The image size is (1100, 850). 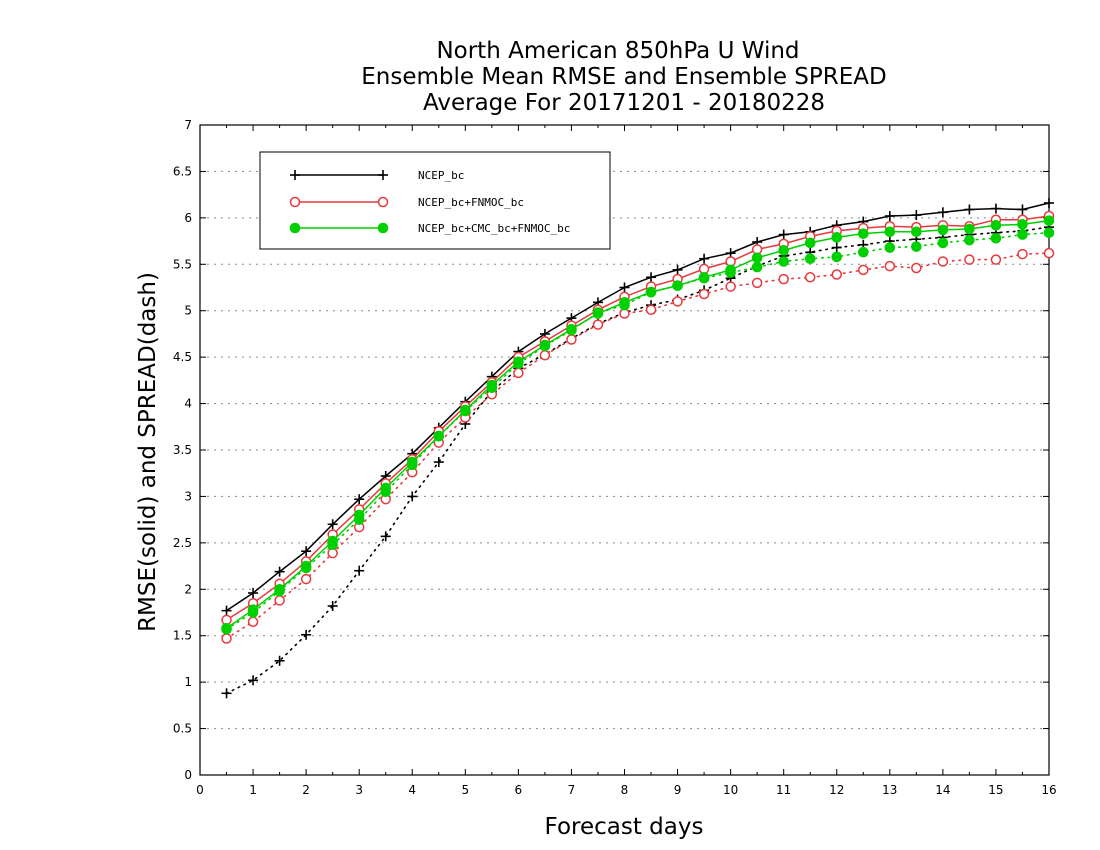 What do you see at coordinates (188, 496) in the screenshot?
I see `y-tick-label: 3` at bounding box center [188, 496].